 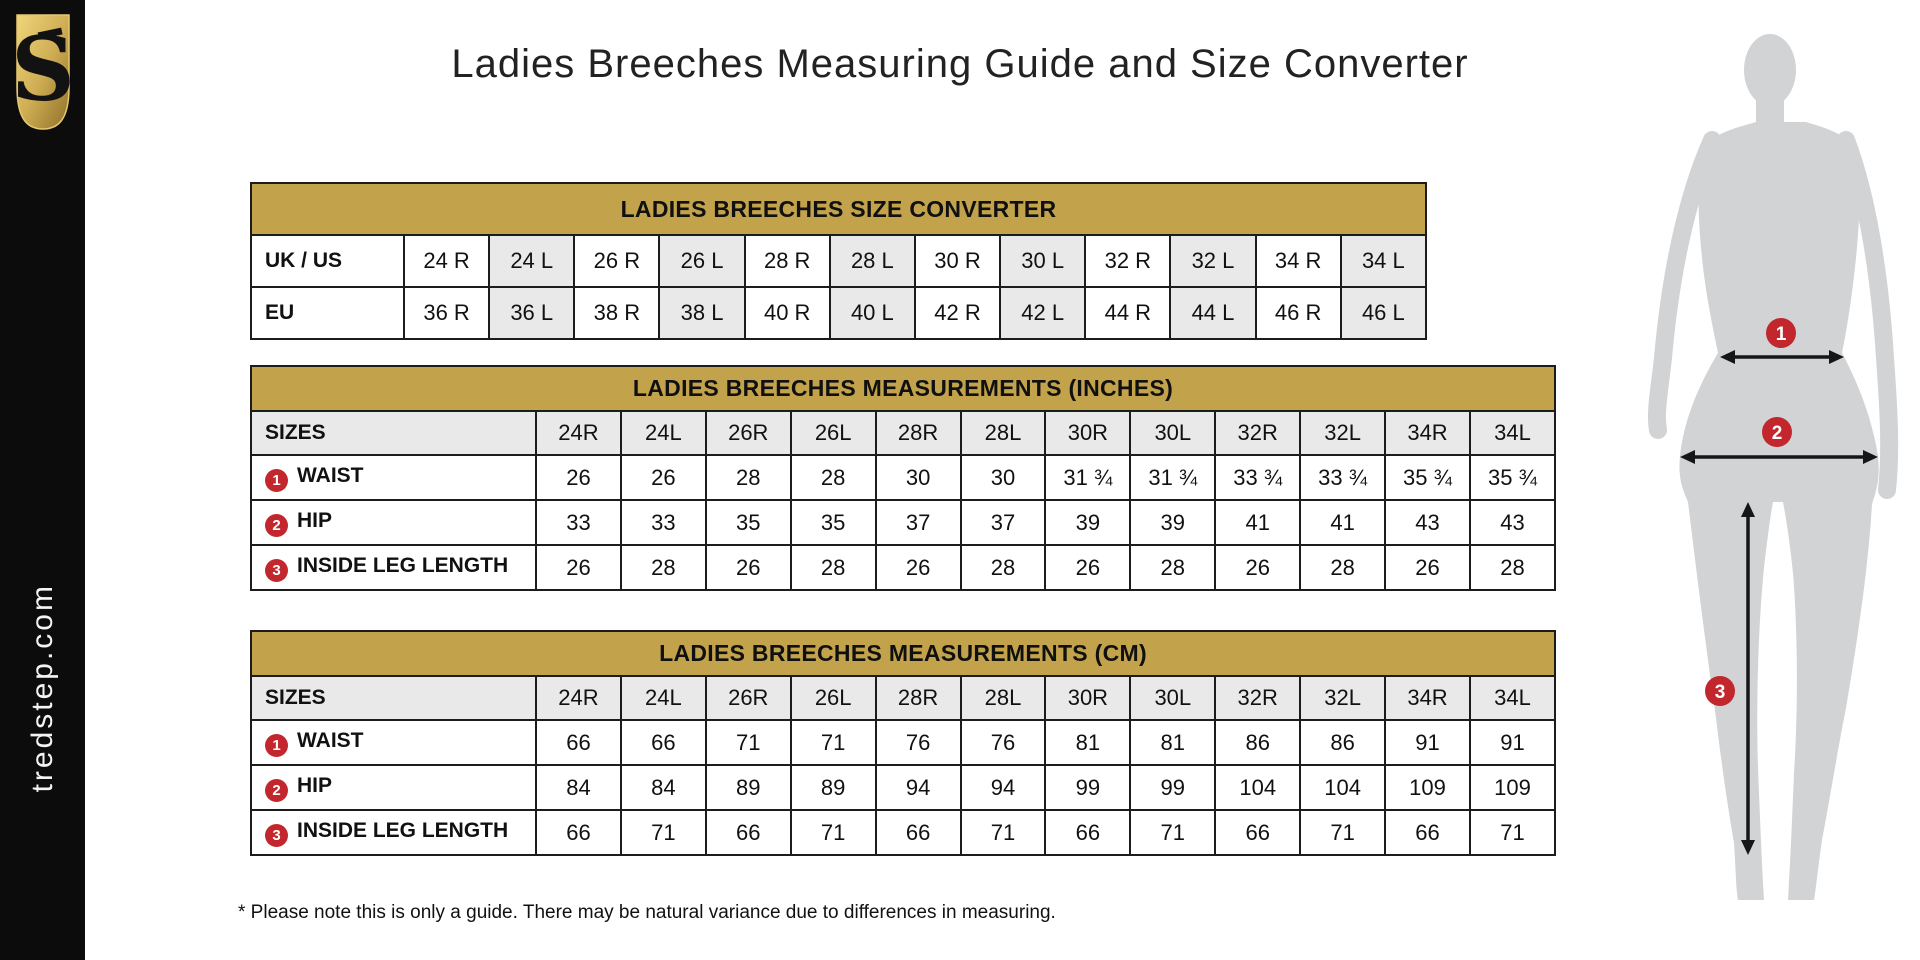 What do you see at coordinates (446, 261) in the screenshot?
I see `size-cell: 24 R` at bounding box center [446, 261].